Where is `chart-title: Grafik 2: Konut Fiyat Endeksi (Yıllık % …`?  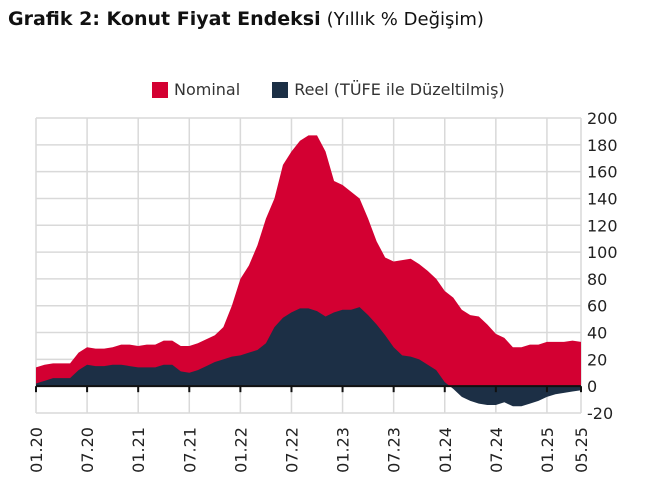
chart-title: Grafik 2: Konut Fiyat Endeksi (Yıllık % … is located at coordinates (246, 19).